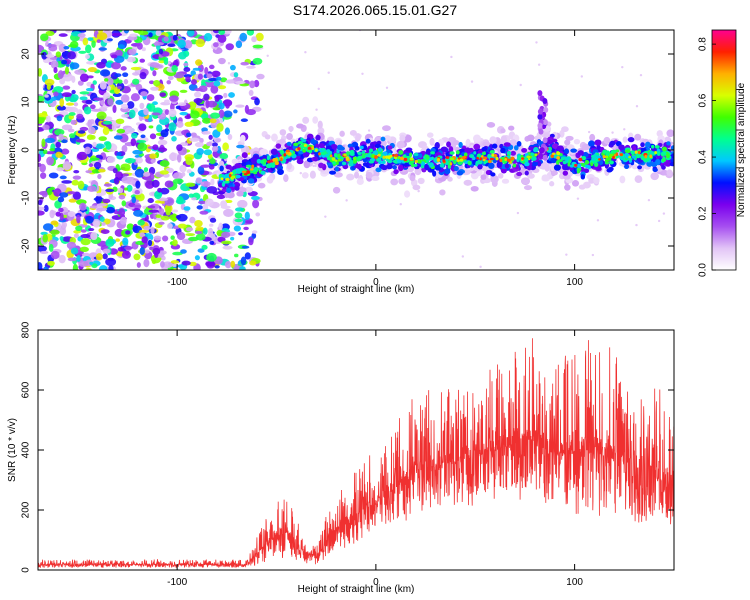 This screenshot has width=750, height=600. I want to click on colorbar-tick-label: 0.0, so click(703, 270).